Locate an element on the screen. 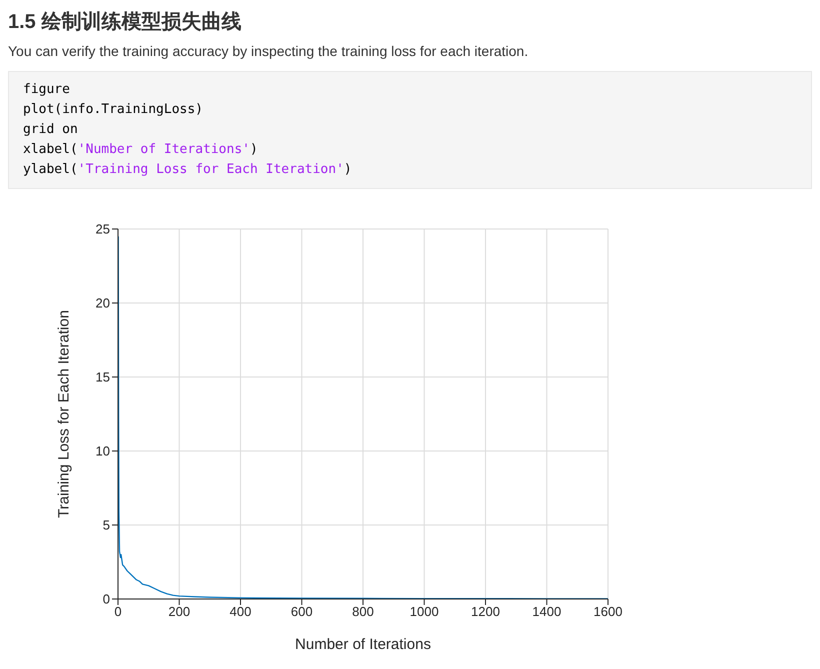  y-tick-label: 5 is located at coordinates (106, 525).